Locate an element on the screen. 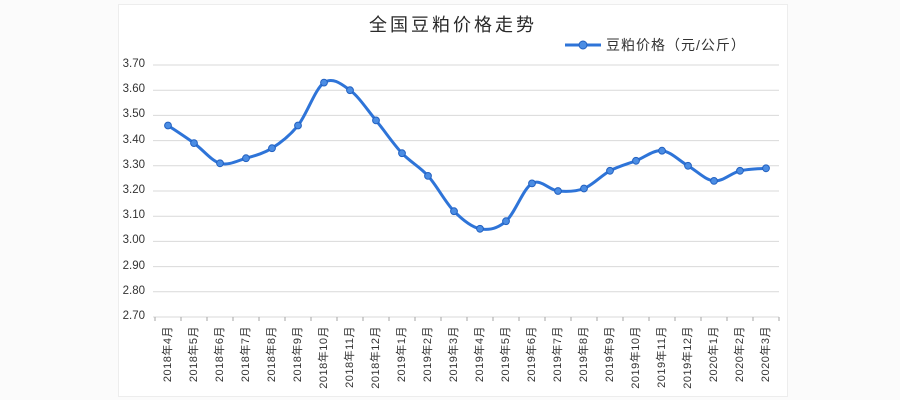  y-tick-label: 3.60 is located at coordinates (133, 89).